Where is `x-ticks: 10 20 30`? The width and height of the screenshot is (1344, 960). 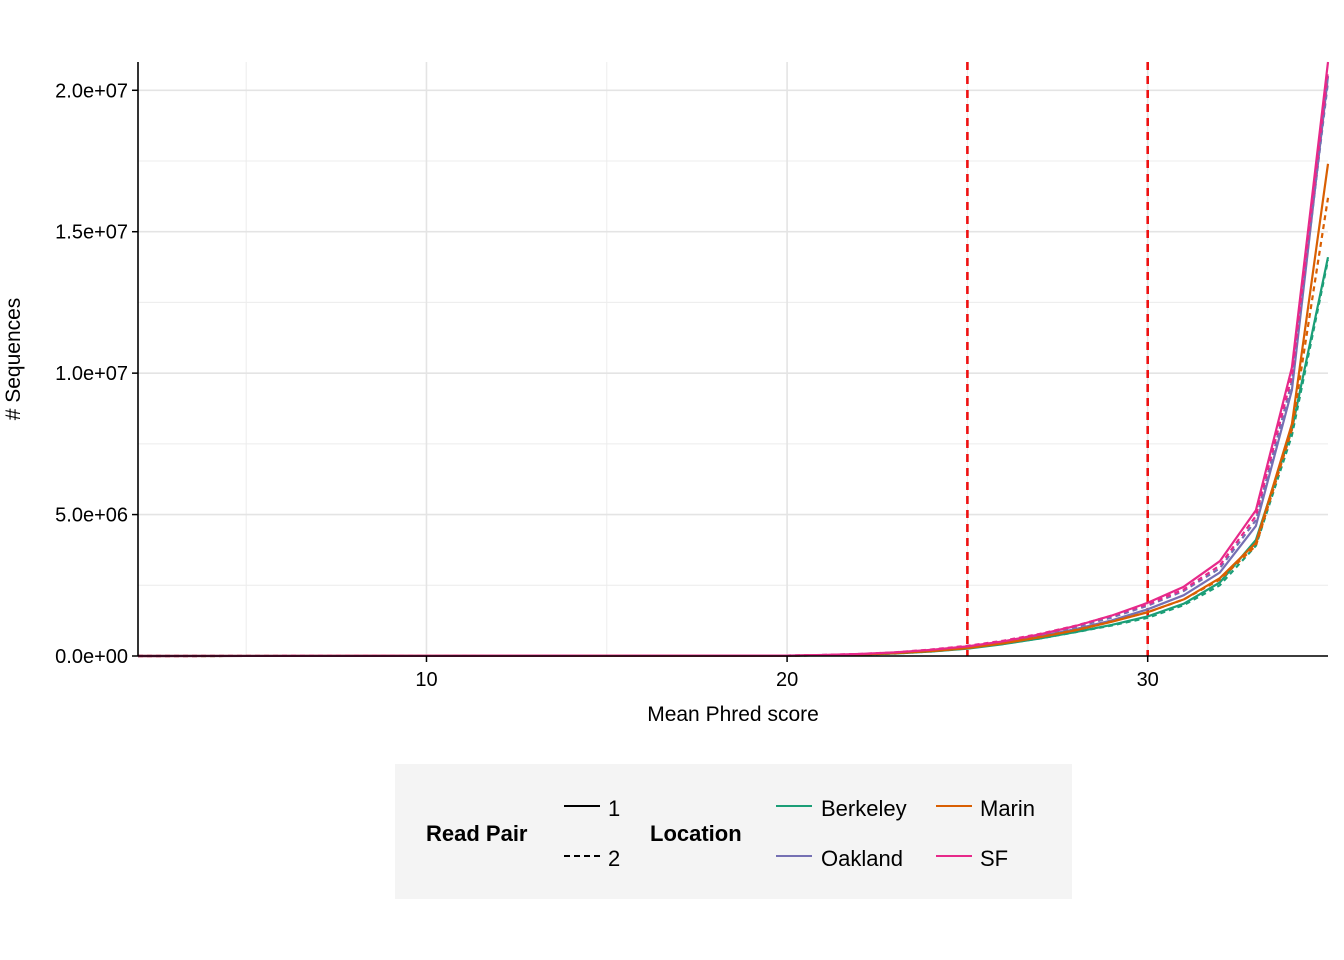 x-ticks: 10 20 30 is located at coordinates (787, 673).